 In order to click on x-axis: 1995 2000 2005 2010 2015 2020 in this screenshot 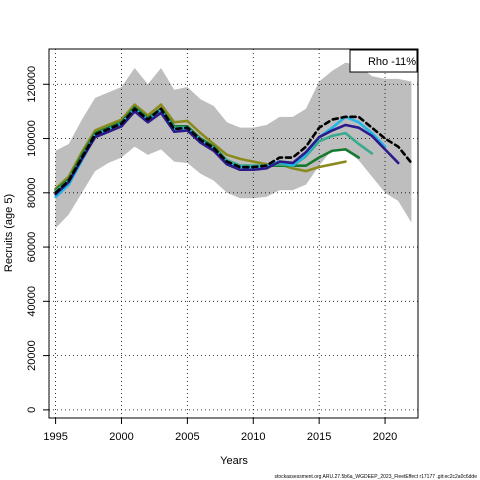, I will do `click(220, 430)`.